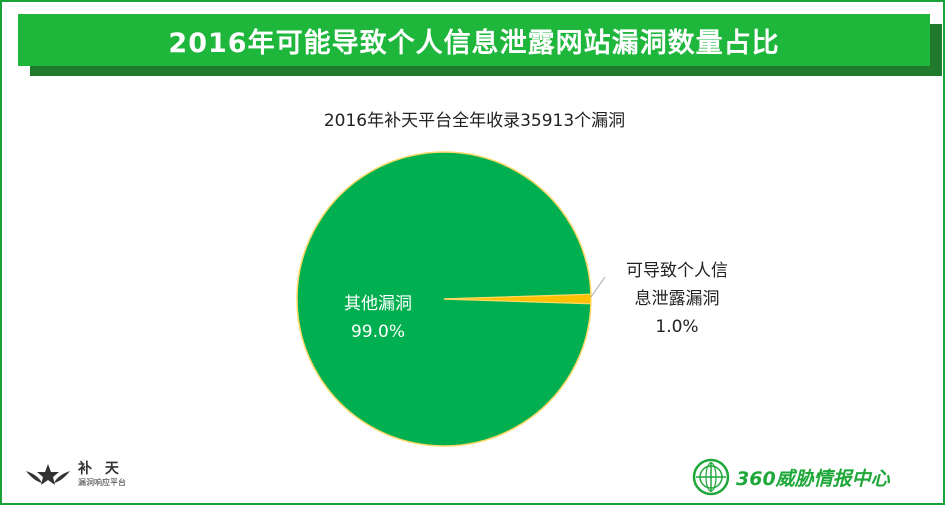 This screenshot has width=945, height=507. What do you see at coordinates (378, 304) in the screenshot?
I see `slice-name-other: 其他漏洞` at bounding box center [378, 304].